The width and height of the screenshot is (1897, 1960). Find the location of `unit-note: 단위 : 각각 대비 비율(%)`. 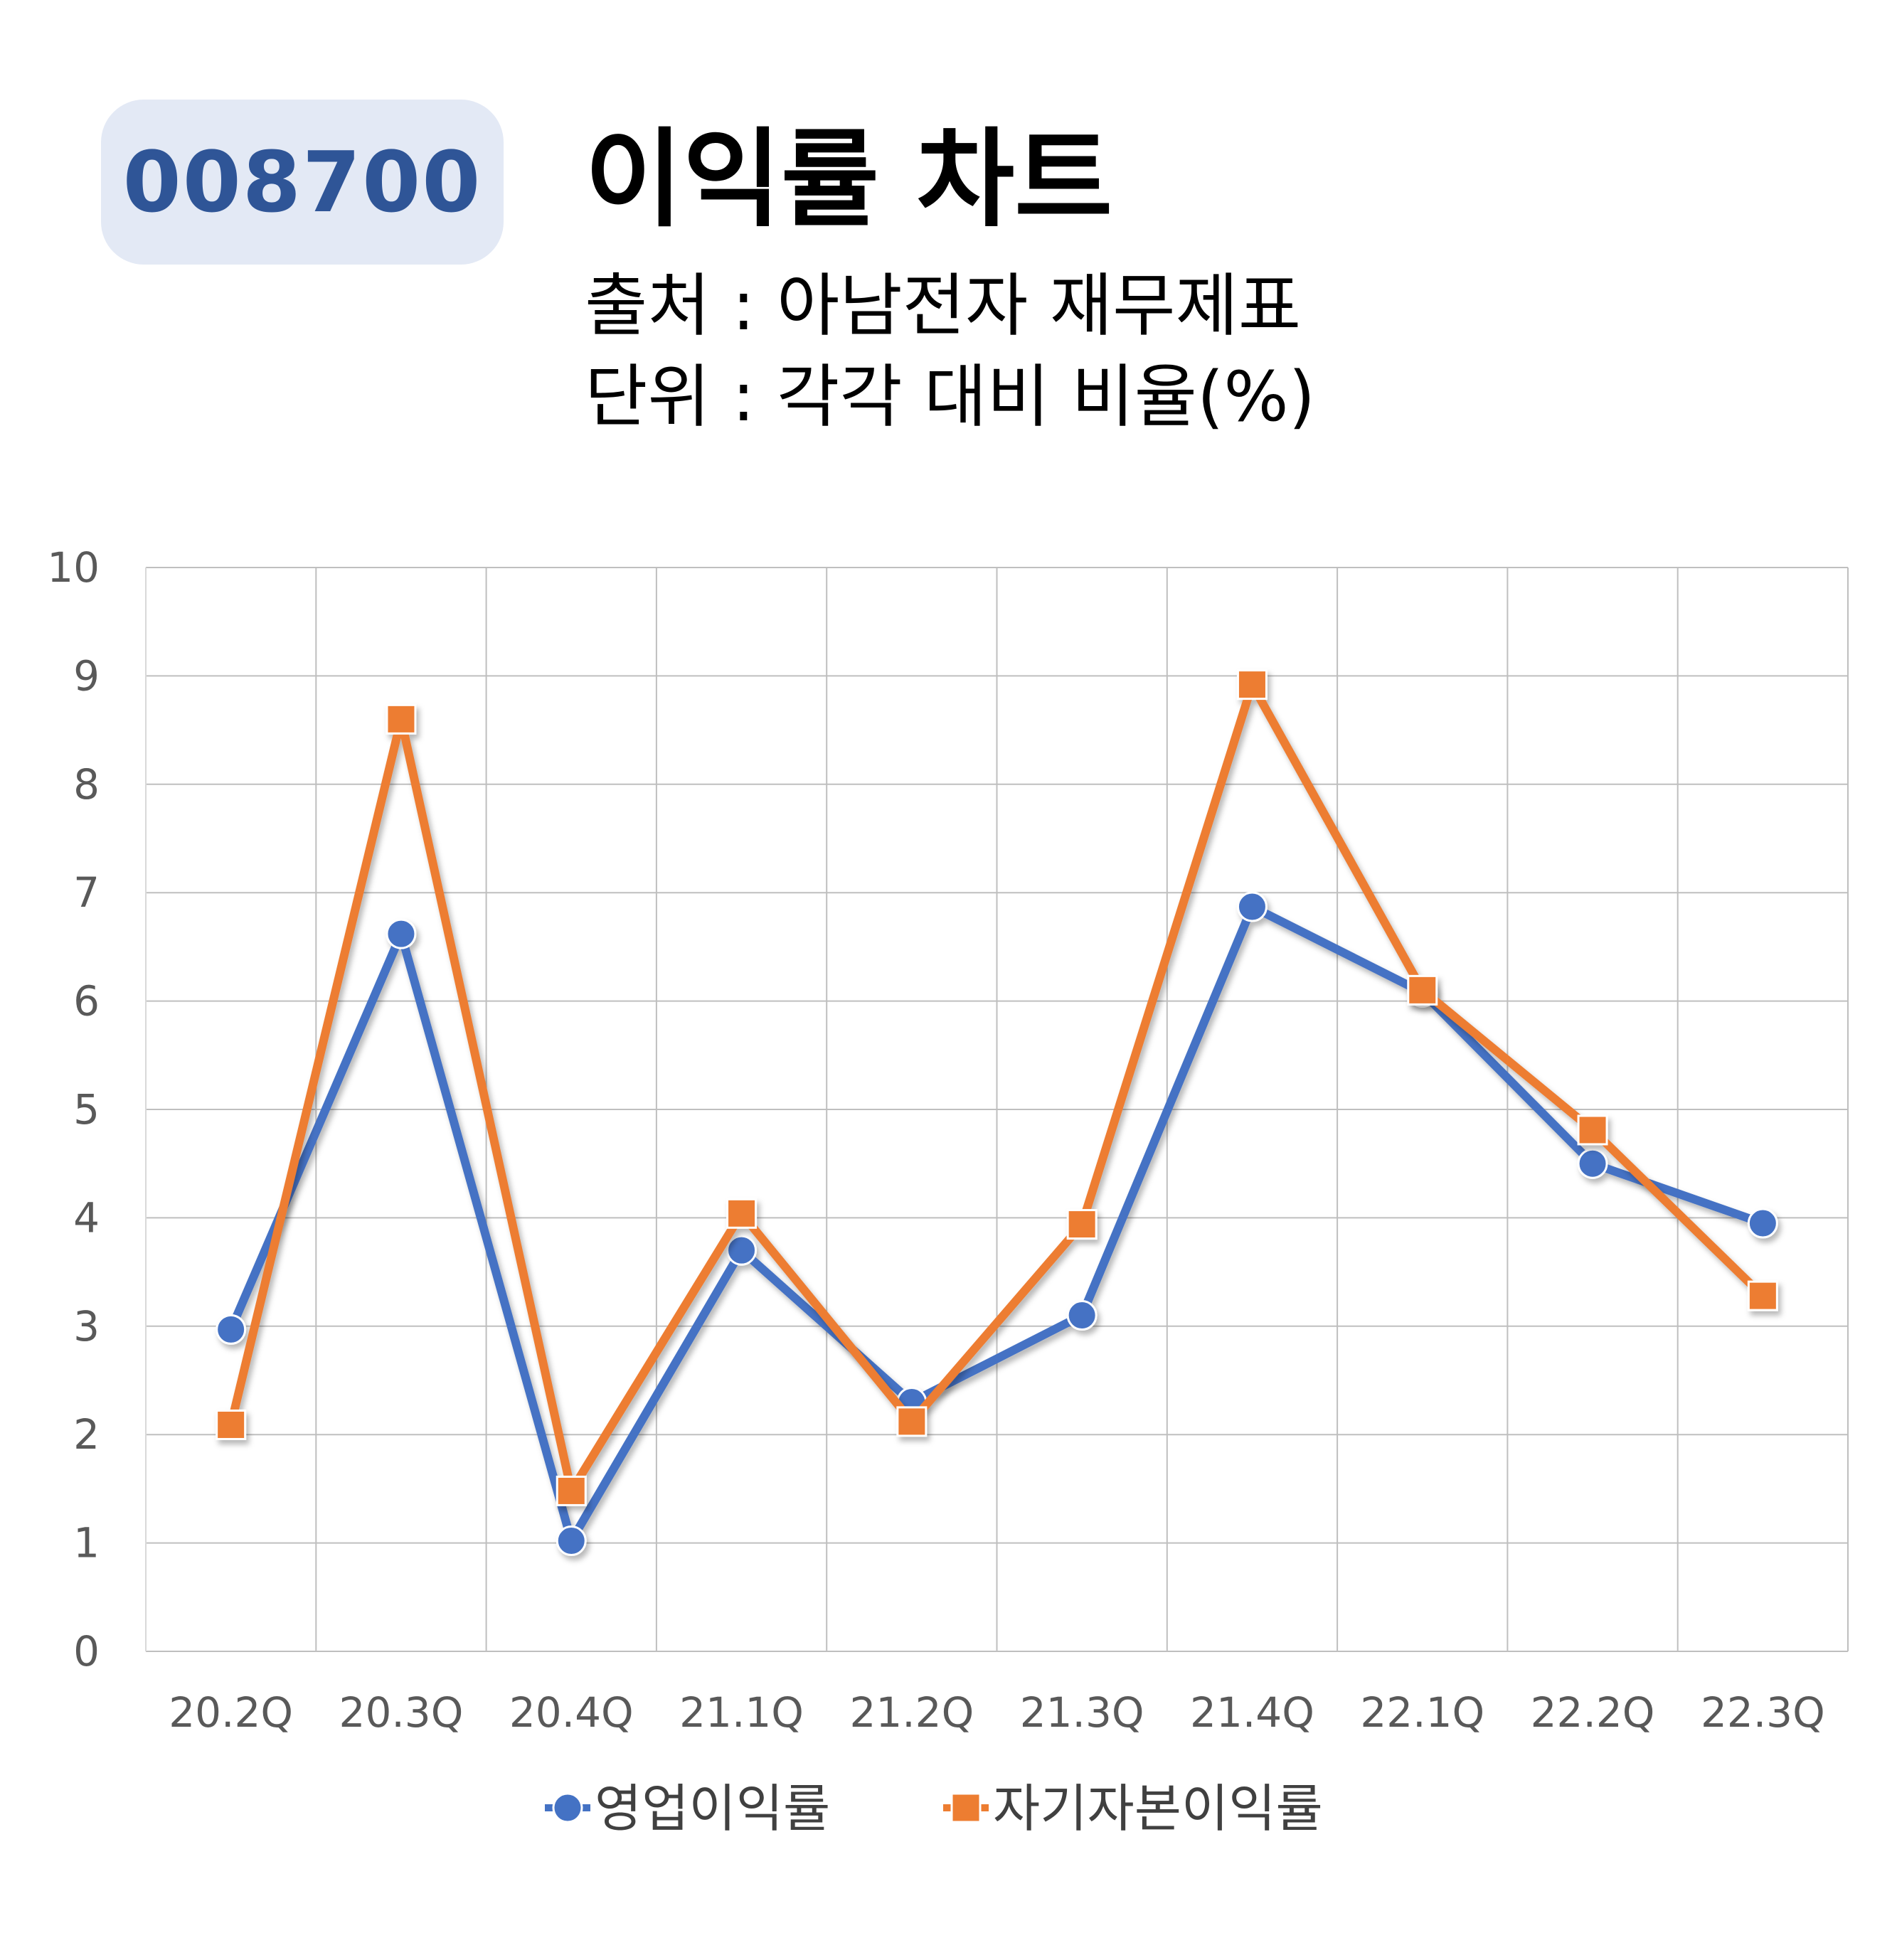

unit-note: 단위 : 각각 대비 비율(%) is located at coordinates (951, 397).